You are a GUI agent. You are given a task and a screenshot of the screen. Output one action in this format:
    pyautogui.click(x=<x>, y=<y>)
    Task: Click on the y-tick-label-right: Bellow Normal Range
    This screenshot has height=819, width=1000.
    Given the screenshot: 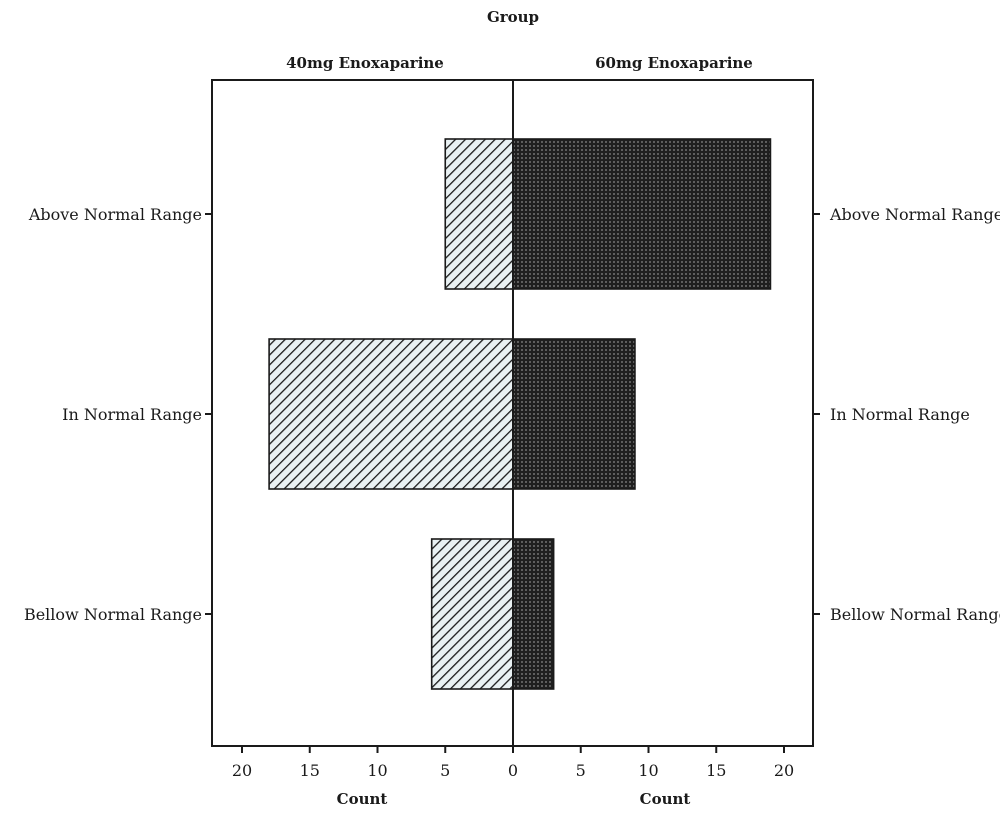 What is the action you would take?
    pyautogui.click(x=915, y=614)
    